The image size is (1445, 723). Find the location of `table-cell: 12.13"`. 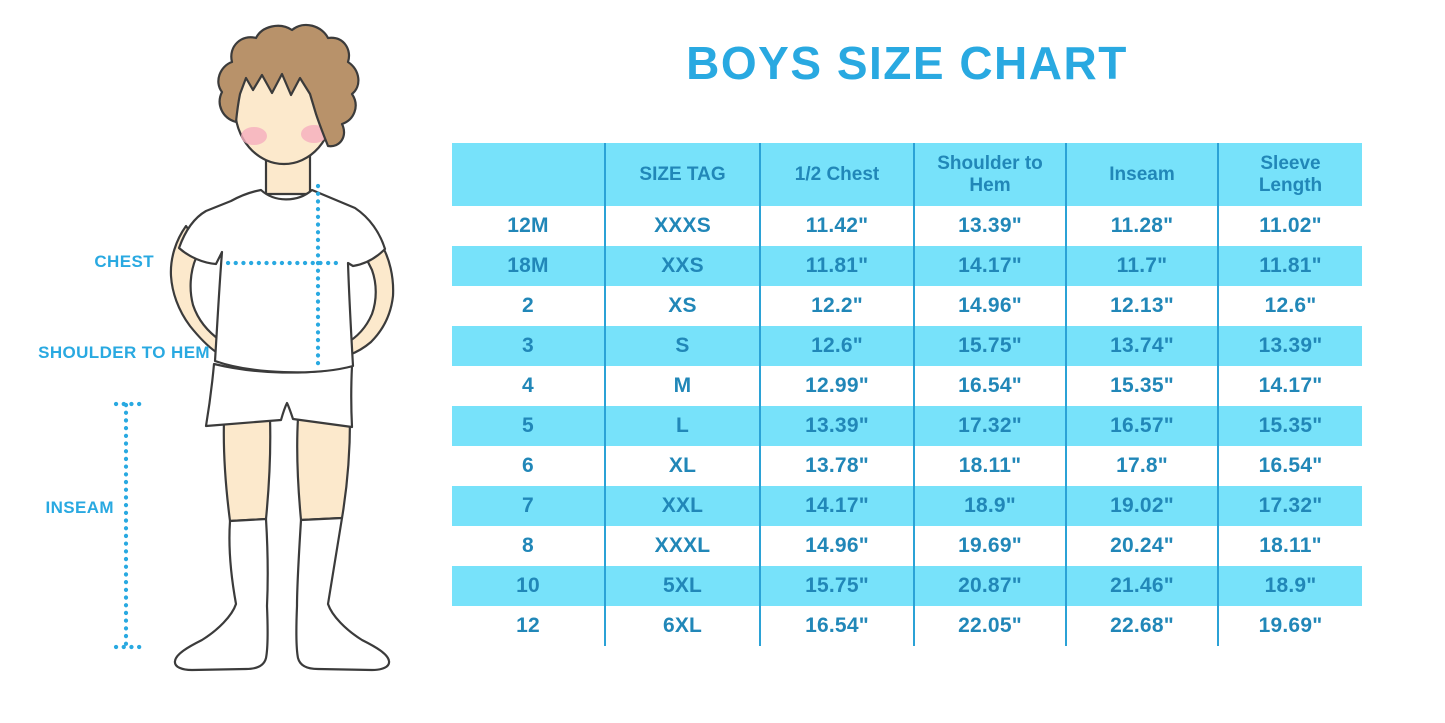

table-cell: 12.13" is located at coordinates (1142, 306).